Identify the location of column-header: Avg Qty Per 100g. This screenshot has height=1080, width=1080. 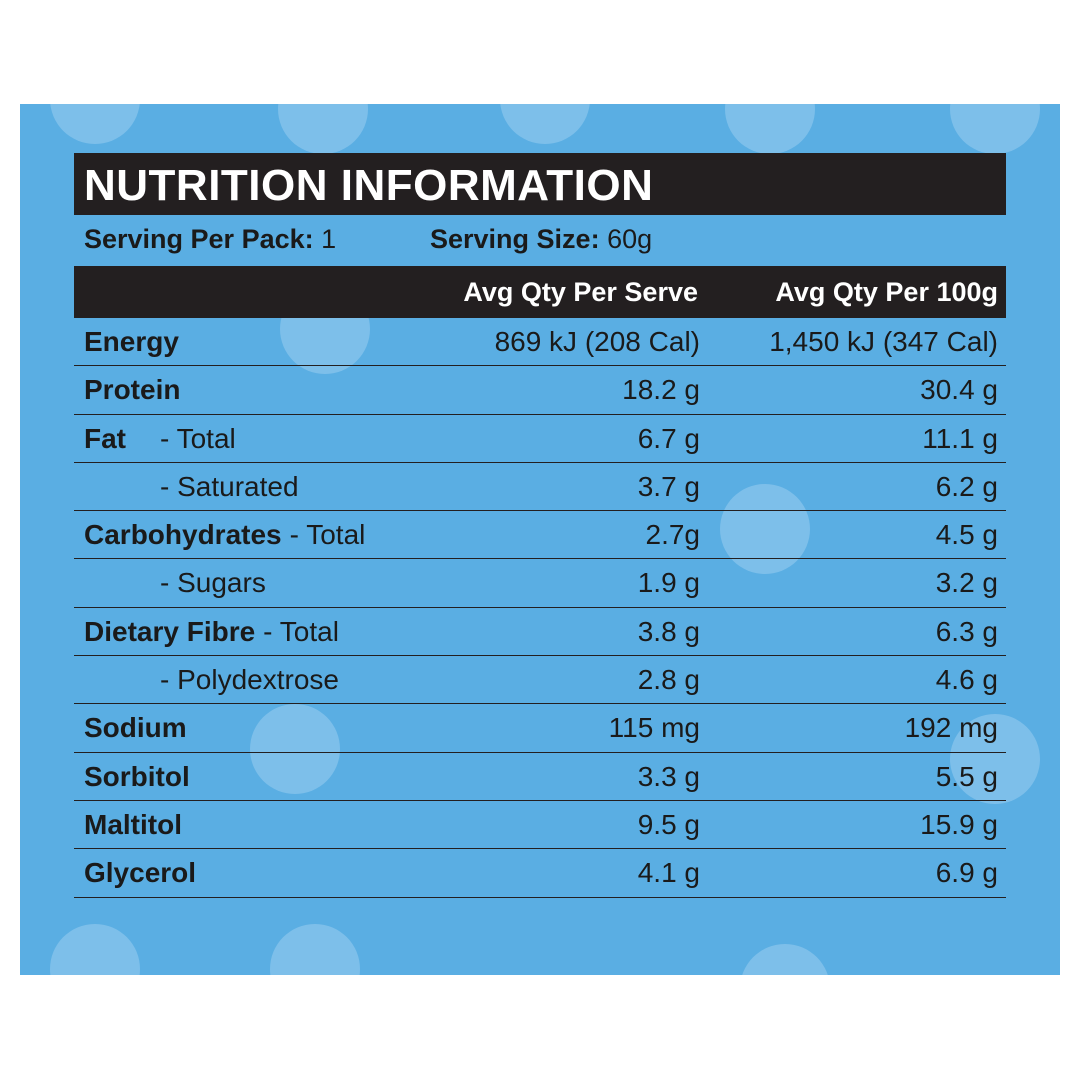
(886, 292).